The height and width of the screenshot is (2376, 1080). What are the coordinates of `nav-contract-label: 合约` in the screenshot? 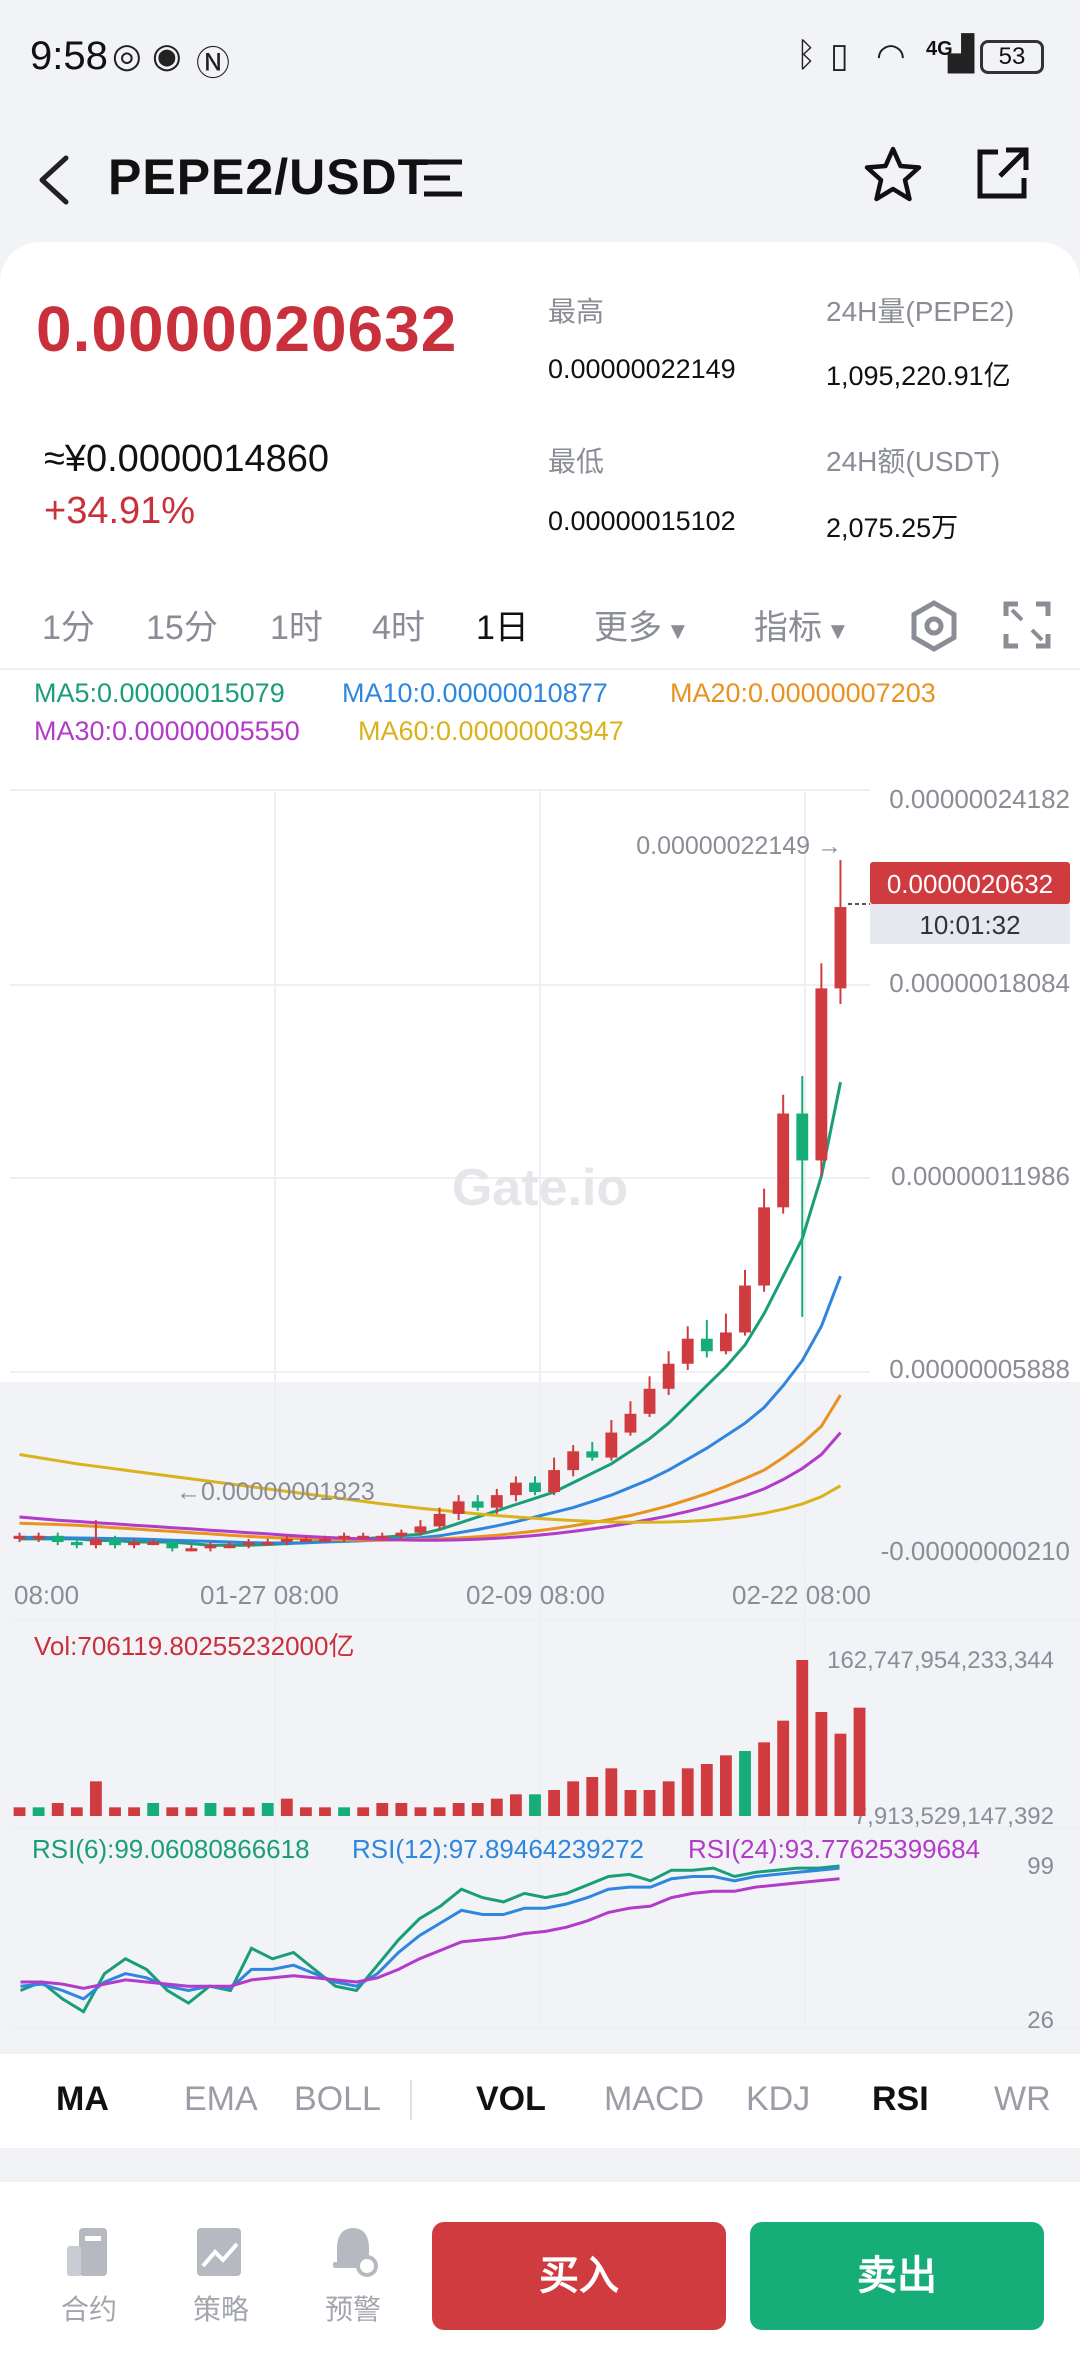 It's located at (88, 2309).